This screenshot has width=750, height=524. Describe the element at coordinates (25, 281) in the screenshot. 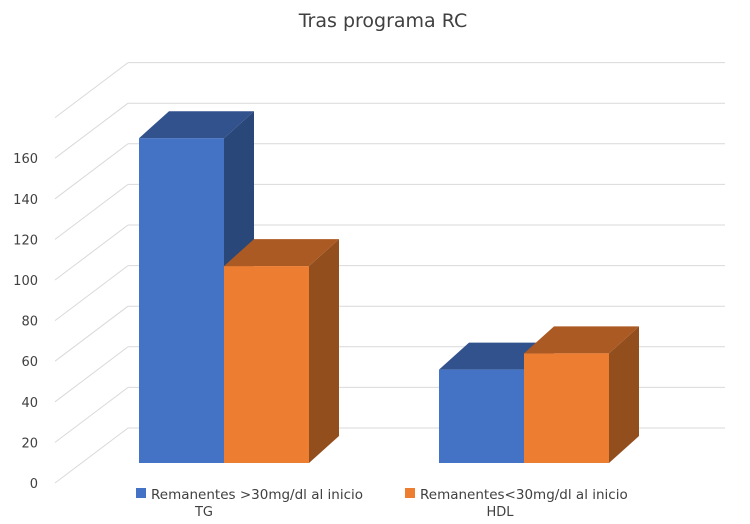

I see `y-tick-label: 100` at that location.